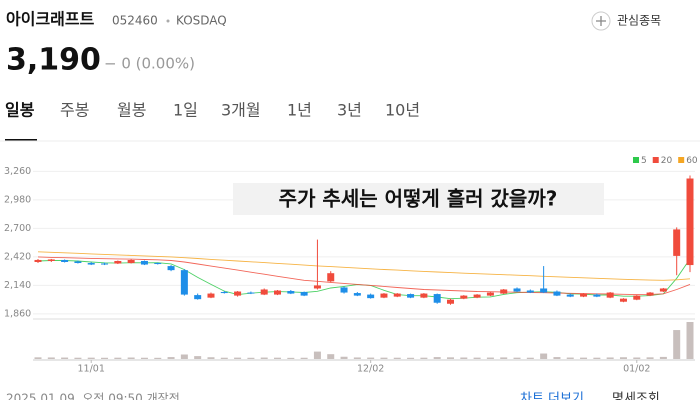 The height and width of the screenshot is (400, 700). What do you see at coordinates (241, 110) in the screenshot?
I see `tab: 3개월` at bounding box center [241, 110].